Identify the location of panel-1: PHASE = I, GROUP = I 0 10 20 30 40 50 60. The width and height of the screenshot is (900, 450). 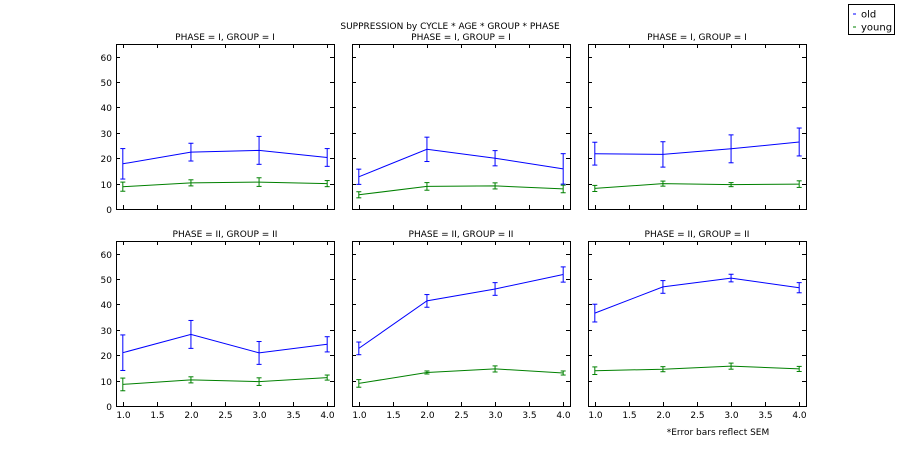
(218, 124).